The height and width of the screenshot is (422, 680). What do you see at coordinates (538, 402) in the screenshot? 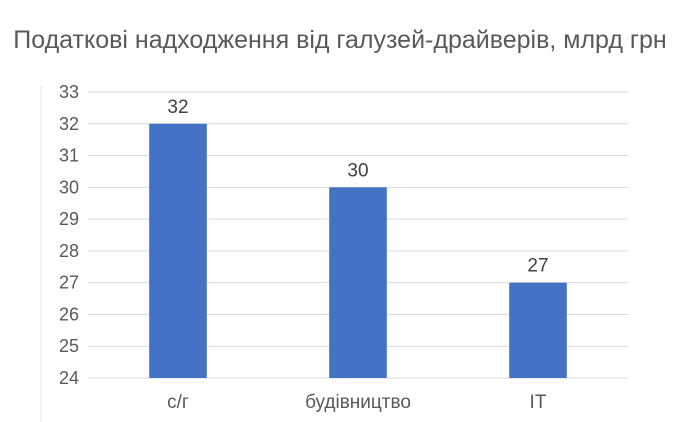
I see `category-label: ІТ` at bounding box center [538, 402].